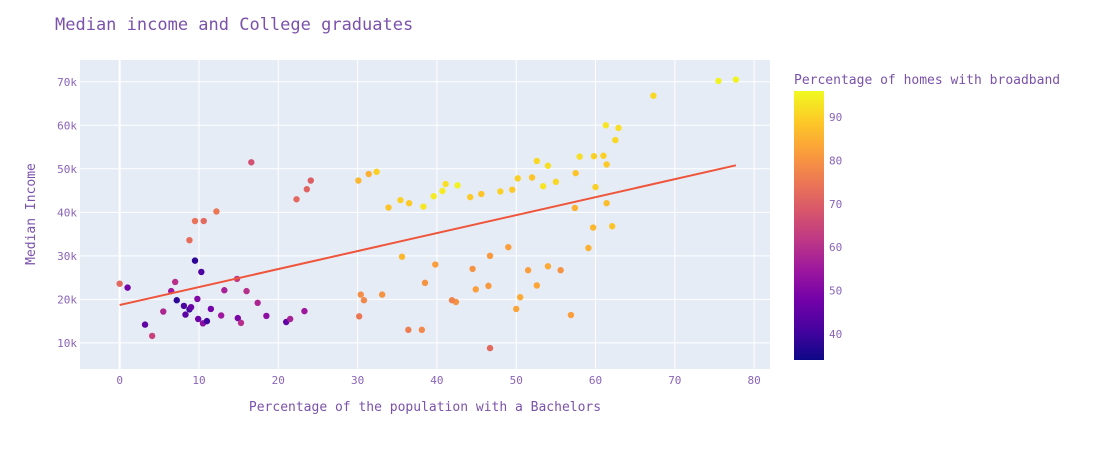 This screenshot has width=1101, height=450. I want to click on y-tick-label: 50k, so click(67, 169).